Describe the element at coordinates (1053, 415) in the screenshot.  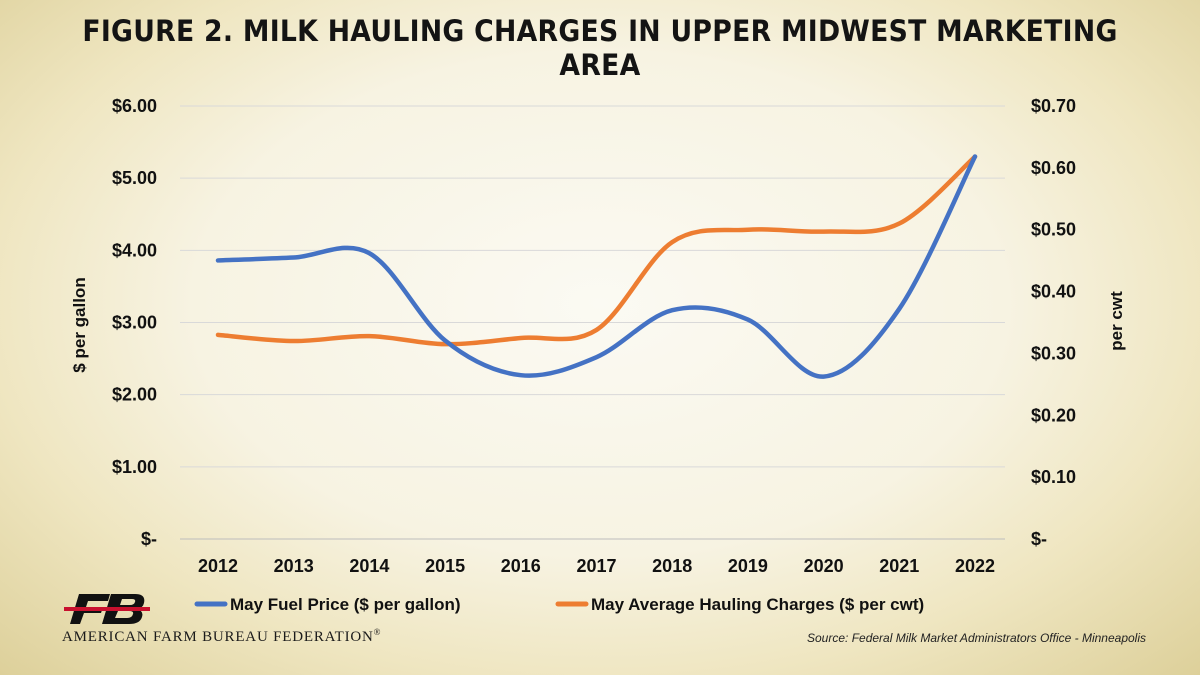
I see `right-tick-label: $0.20` at that location.